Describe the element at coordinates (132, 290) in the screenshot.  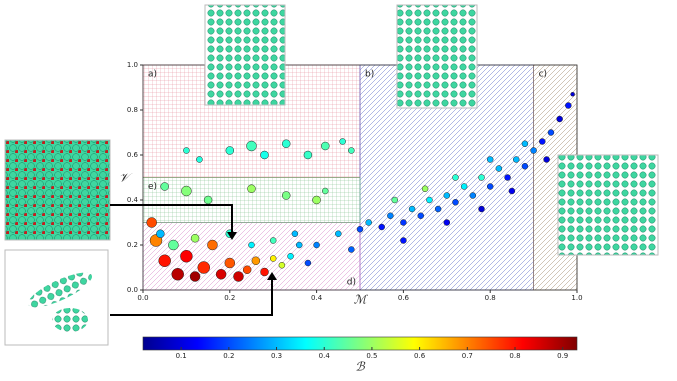
I see `y-tick-label: 0.0` at that location.